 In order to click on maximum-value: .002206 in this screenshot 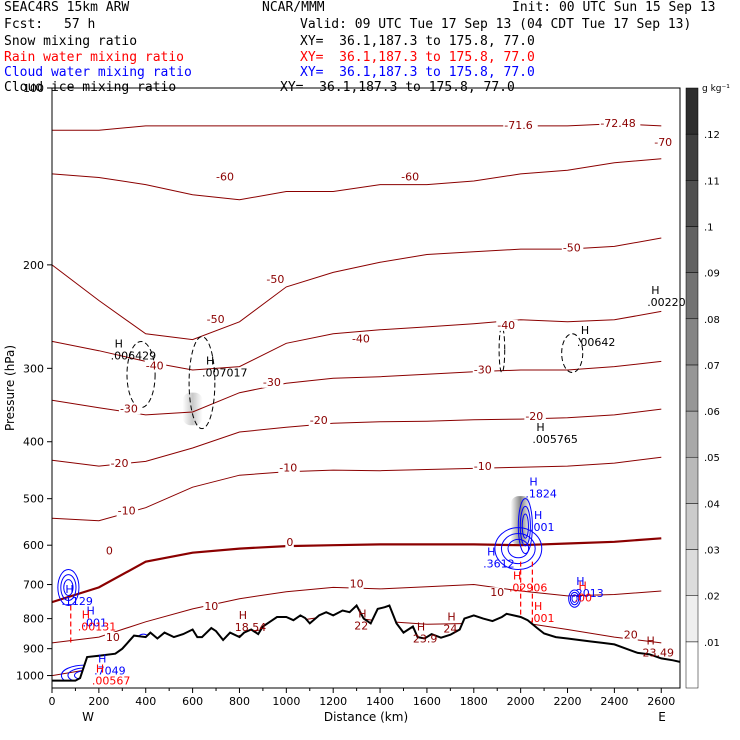, I will do `click(670, 302)`.